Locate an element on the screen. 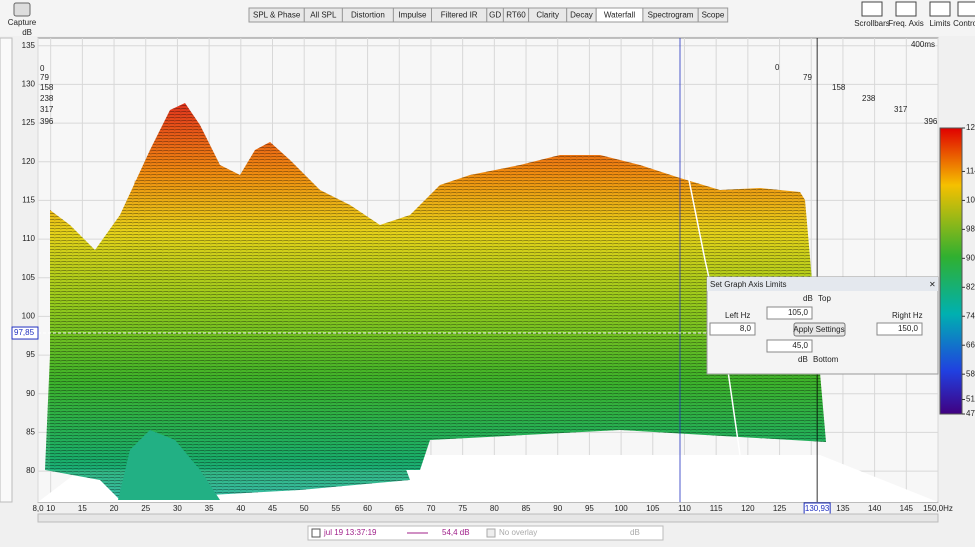 The width and height of the screenshot is (975, 547). colorbar-label: 98 is located at coordinates (970, 228).